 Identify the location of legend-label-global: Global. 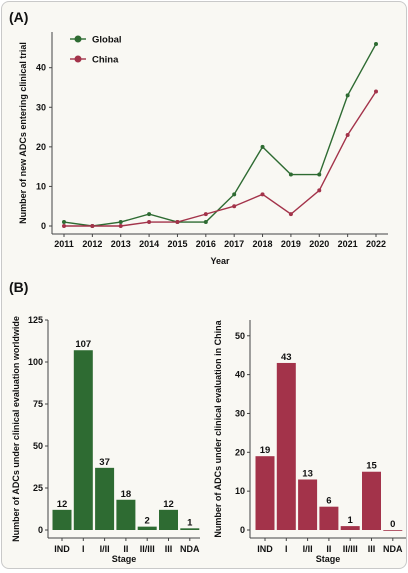
(107, 40).